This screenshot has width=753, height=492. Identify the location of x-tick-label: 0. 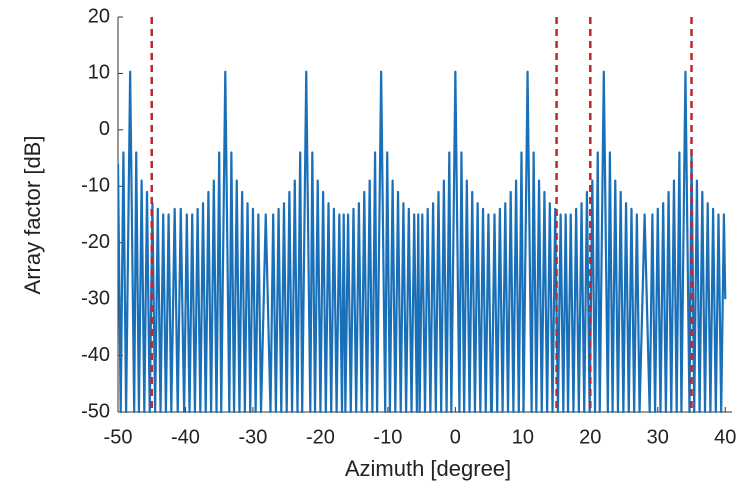
(455, 437).